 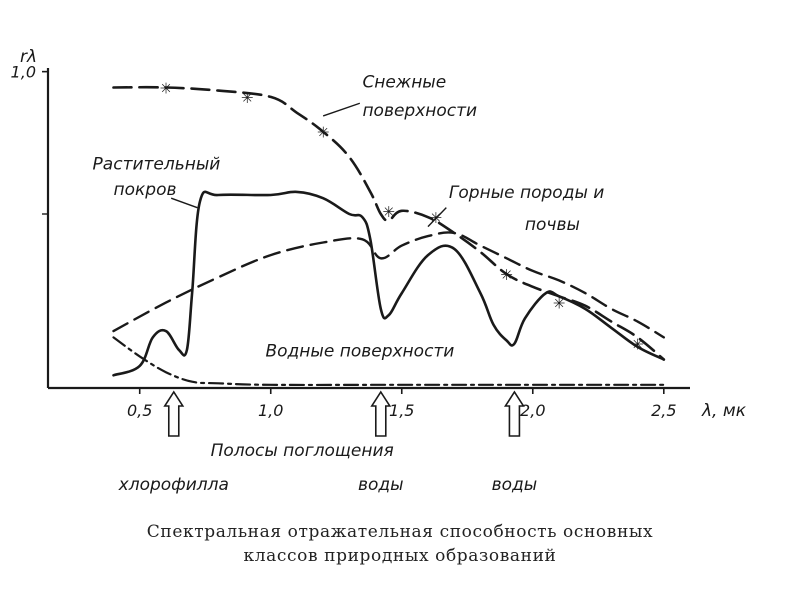 What do you see at coordinates (359, 351) in the screenshot?
I see `series-annotation: Водные поверхности` at bounding box center [359, 351].